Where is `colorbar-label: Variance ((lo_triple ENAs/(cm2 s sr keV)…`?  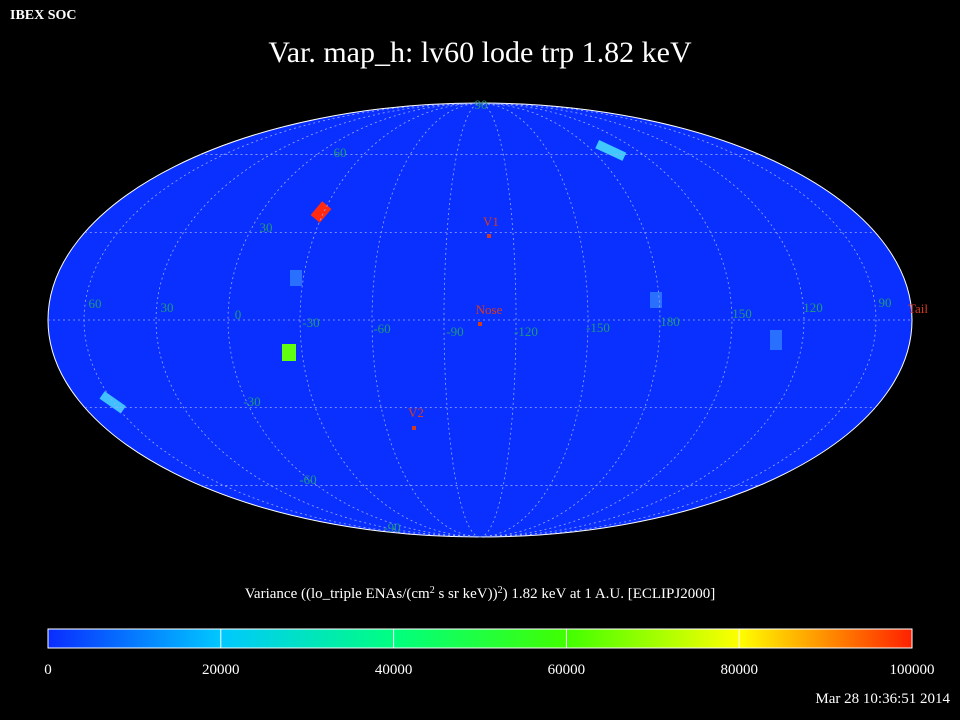 colorbar-label: Variance ((lo_triple ENAs/(cm2 s sr keV)… is located at coordinates (480, 594).